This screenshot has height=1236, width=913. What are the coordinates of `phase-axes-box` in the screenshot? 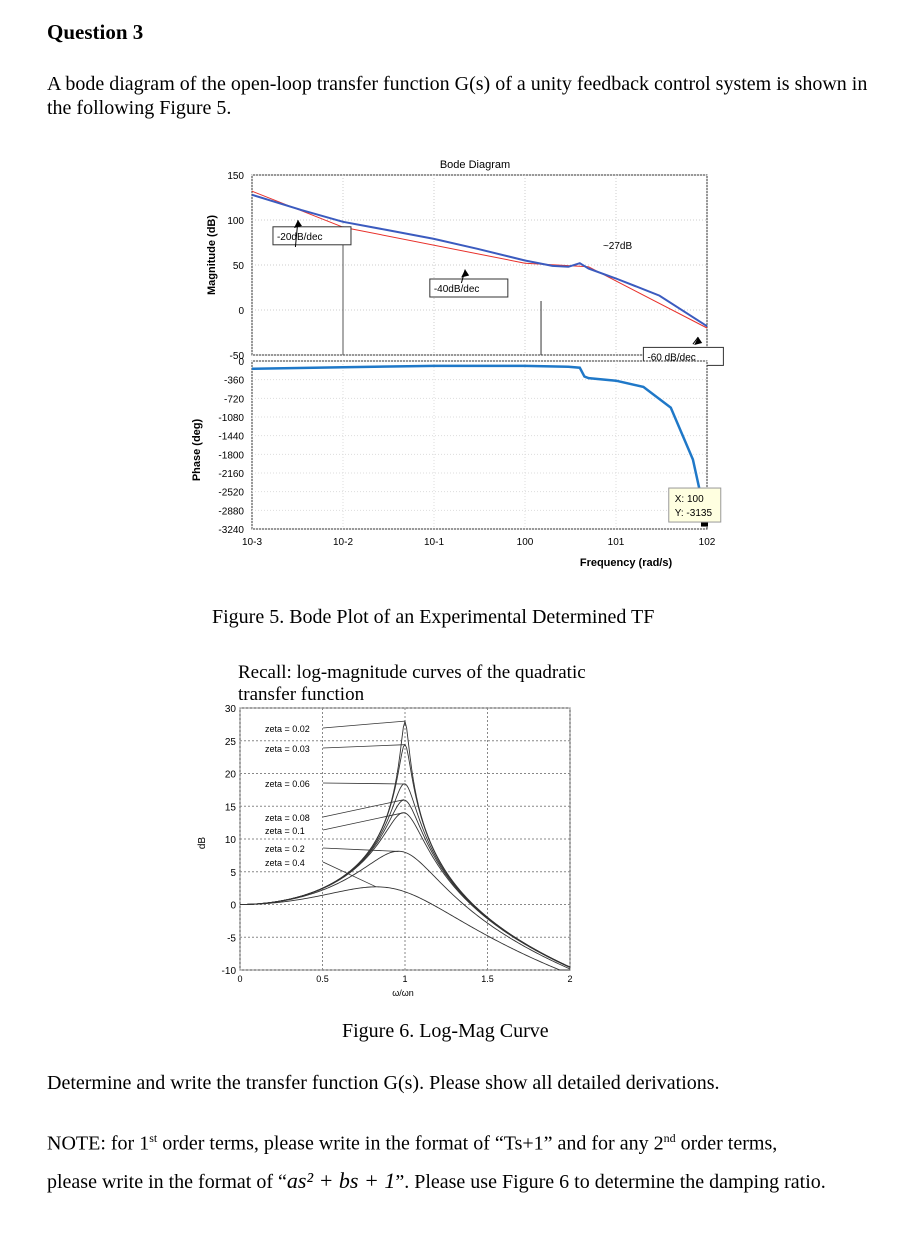 It's located at (479, 445).